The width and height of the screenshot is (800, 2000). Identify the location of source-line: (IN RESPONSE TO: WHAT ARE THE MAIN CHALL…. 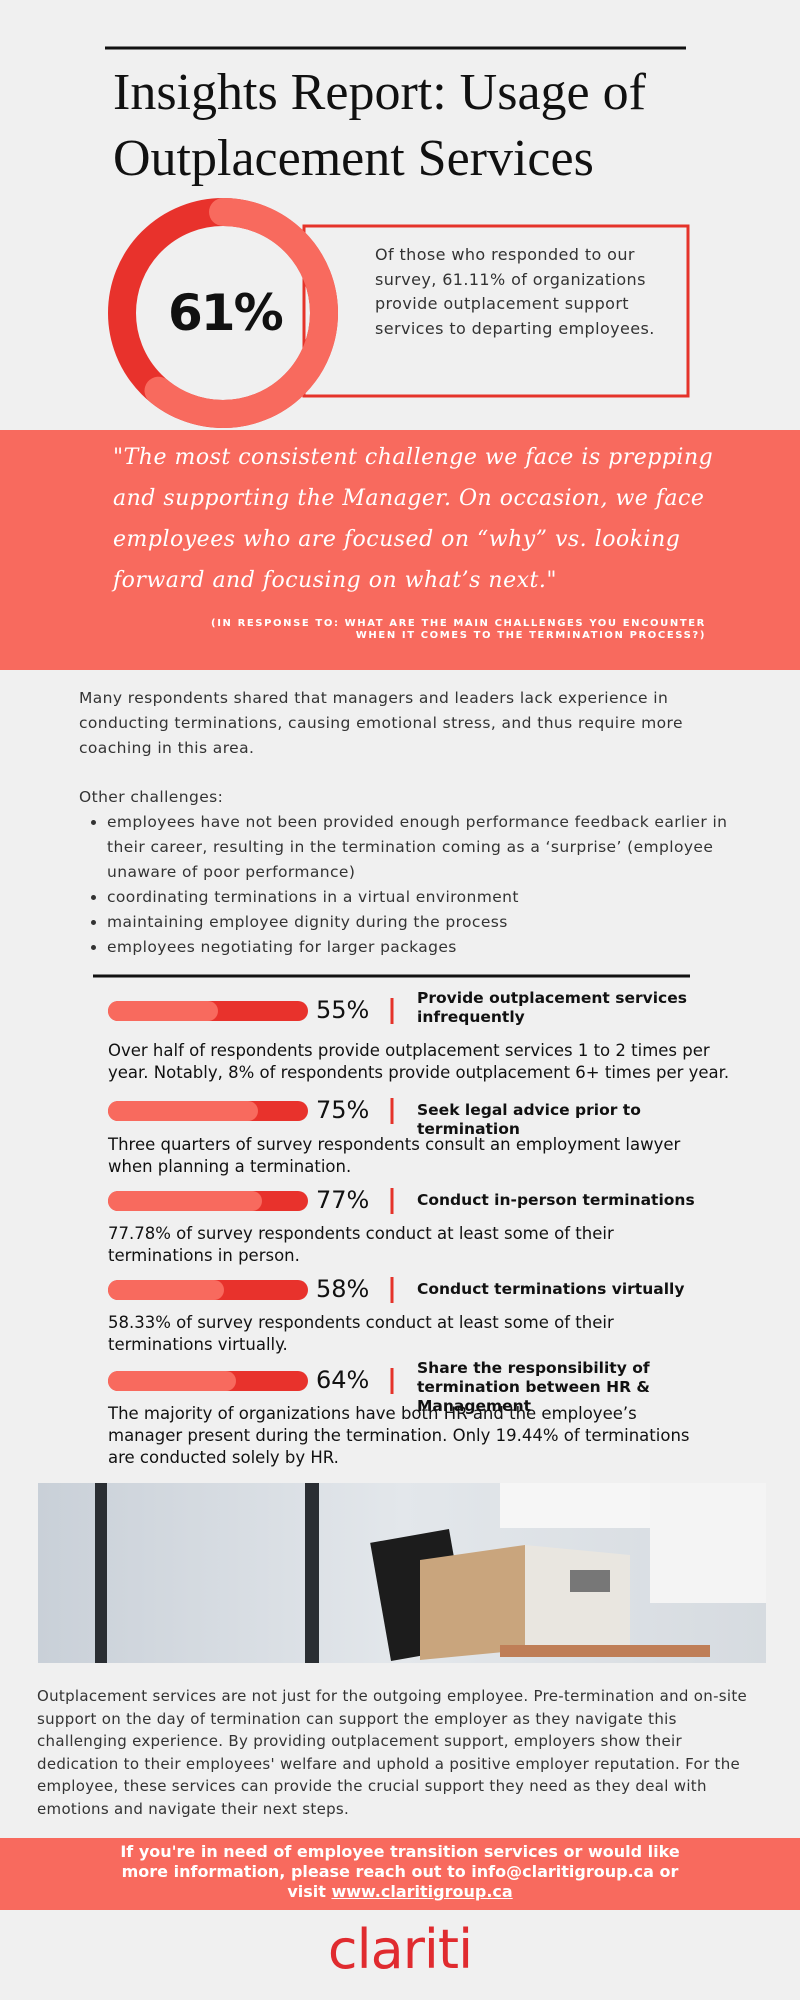
(458, 623).